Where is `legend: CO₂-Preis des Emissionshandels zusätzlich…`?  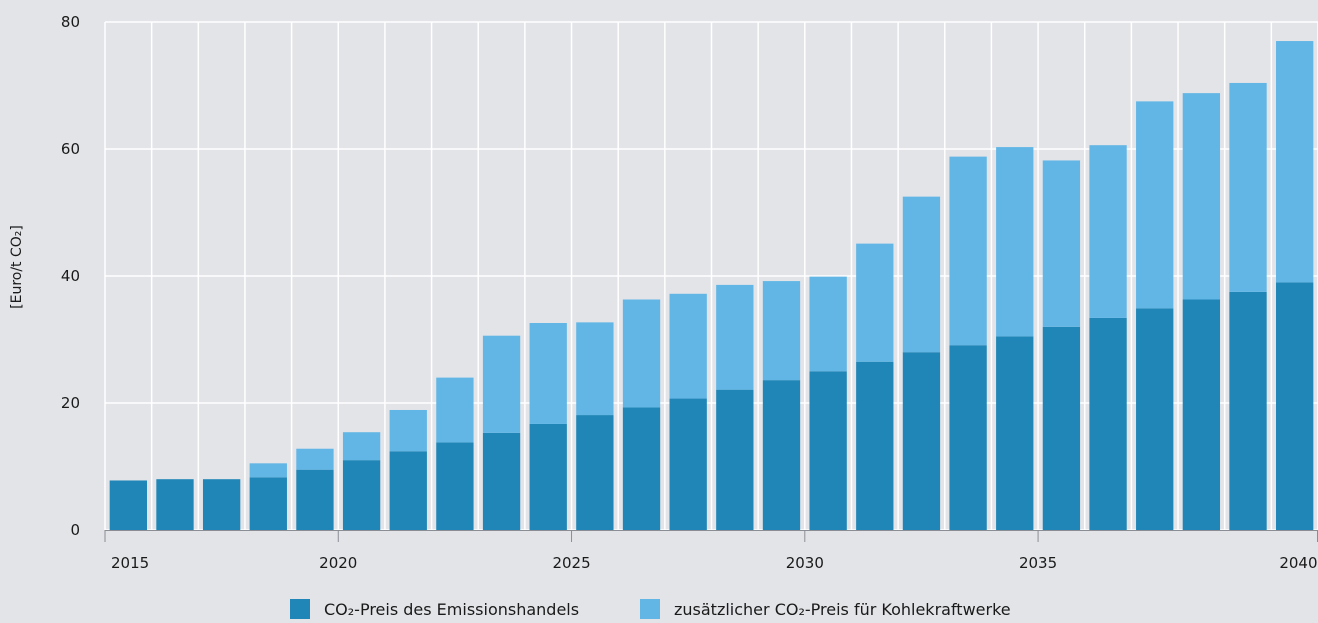 legend: CO₂-Preis des Emissionshandels zusätzlich… is located at coordinates (650, 609).